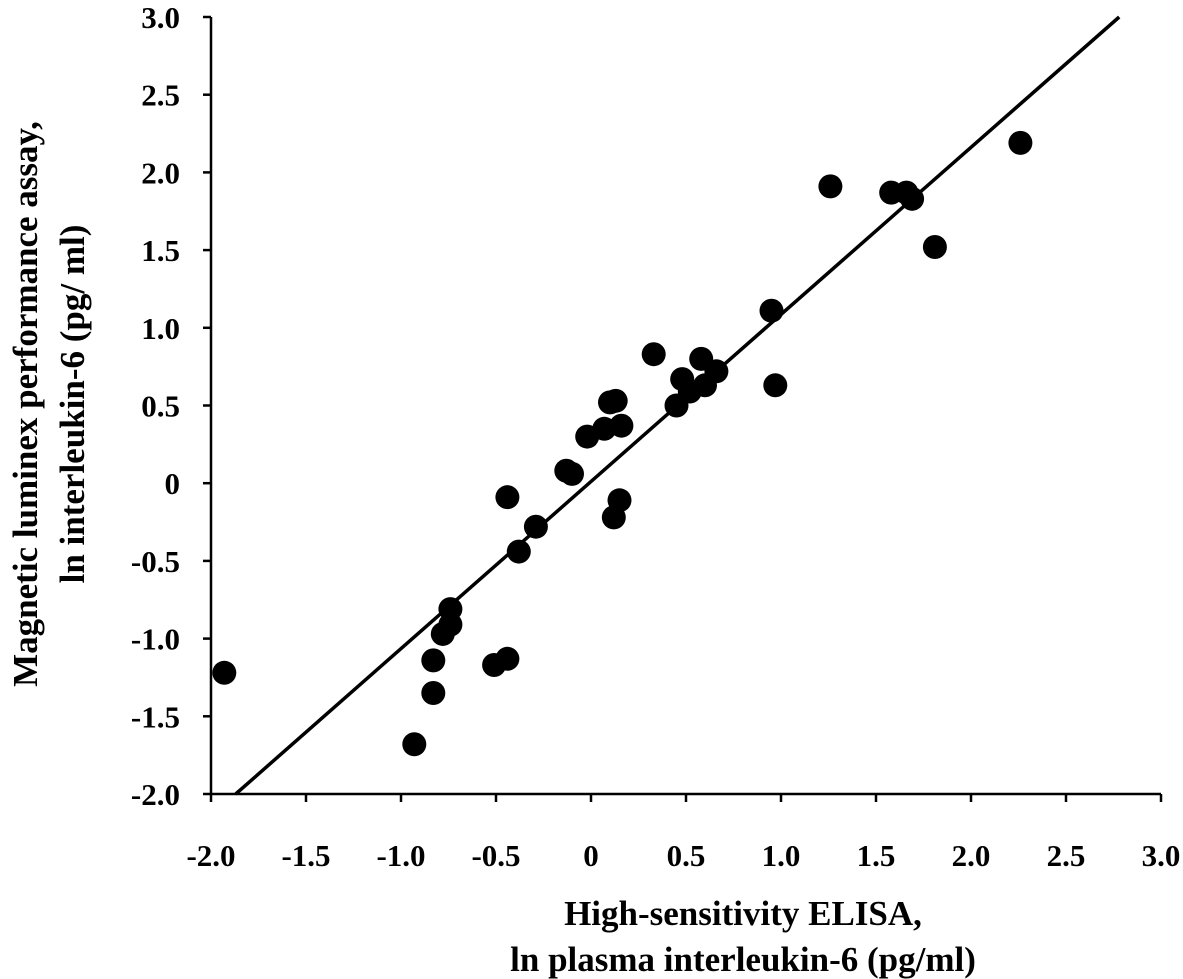 The image size is (1183, 979). Describe the element at coordinates (1161, 855) in the screenshot. I see `x-tick-label: 3.0` at that location.